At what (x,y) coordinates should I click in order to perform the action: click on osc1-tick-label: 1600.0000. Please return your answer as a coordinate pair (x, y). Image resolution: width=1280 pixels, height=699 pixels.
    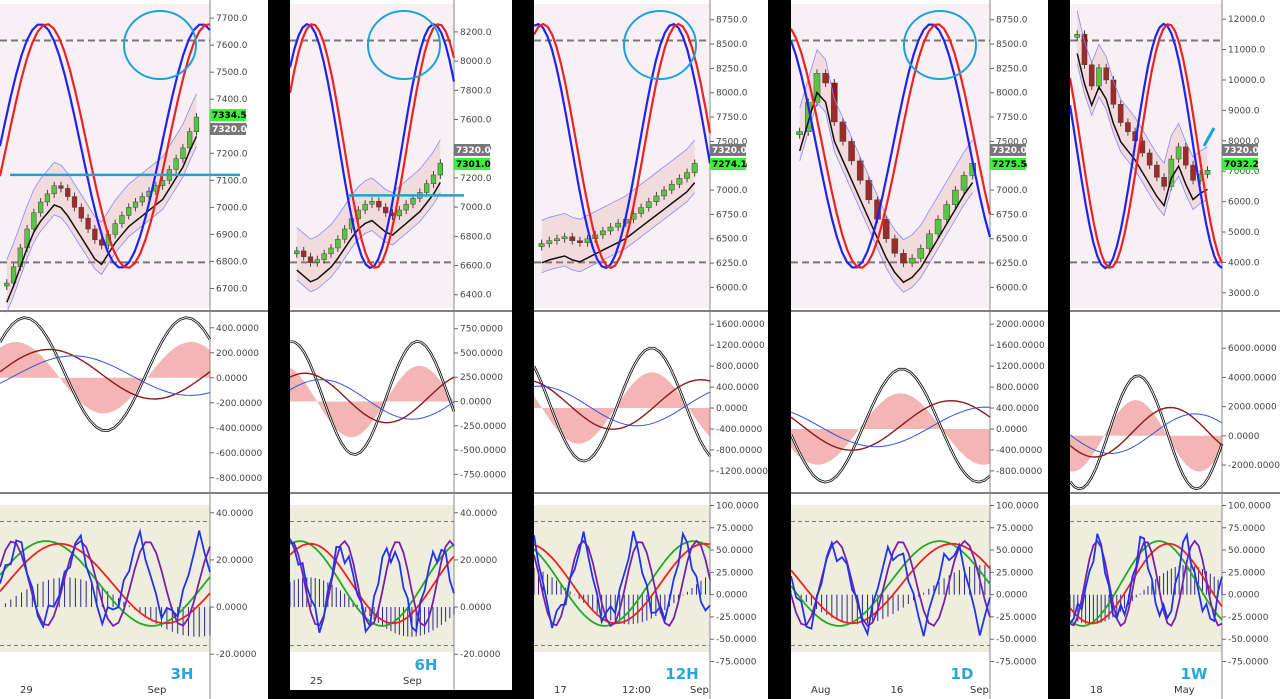
    Looking at the image, I should click on (1020, 346).